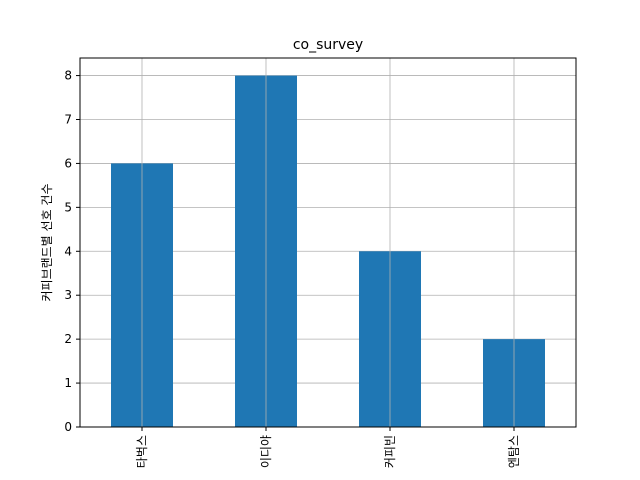 Image resolution: width=640 pixels, height=480 pixels. Describe the element at coordinates (68, 339) in the screenshot. I see `y-tick-label: 2` at that location.